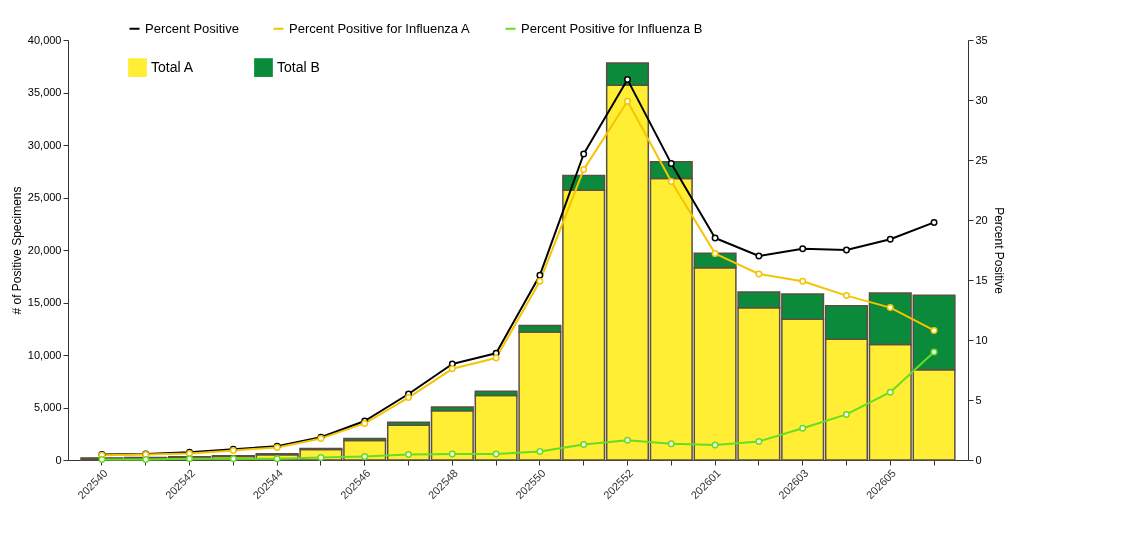 Image resolution: width=1131 pixels, height=537 pixels. What do you see at coordinates (192, 28) in the screenshot?
I see `legend-label: Percent Positive` at bounding box center [192, 28].